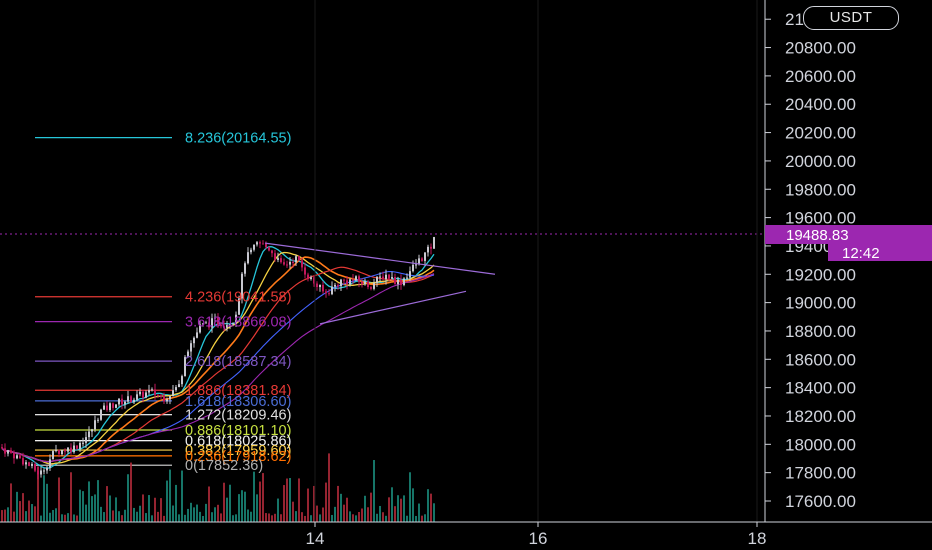 The image size is (932, 550). I want to click on price-tick-label: 20200.00, so click(820, 133).